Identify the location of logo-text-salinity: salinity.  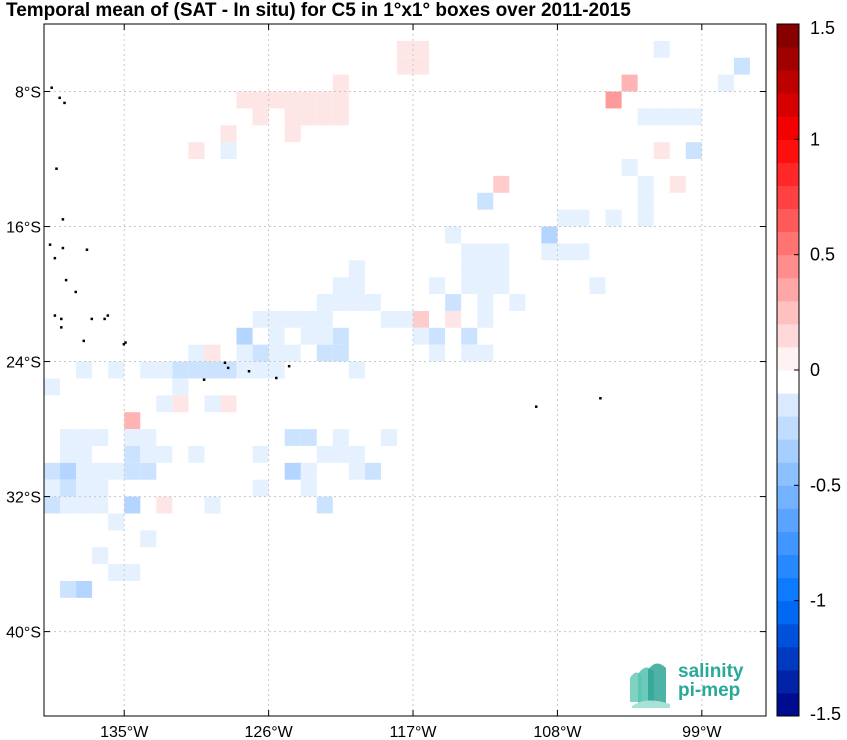
(711, 671).